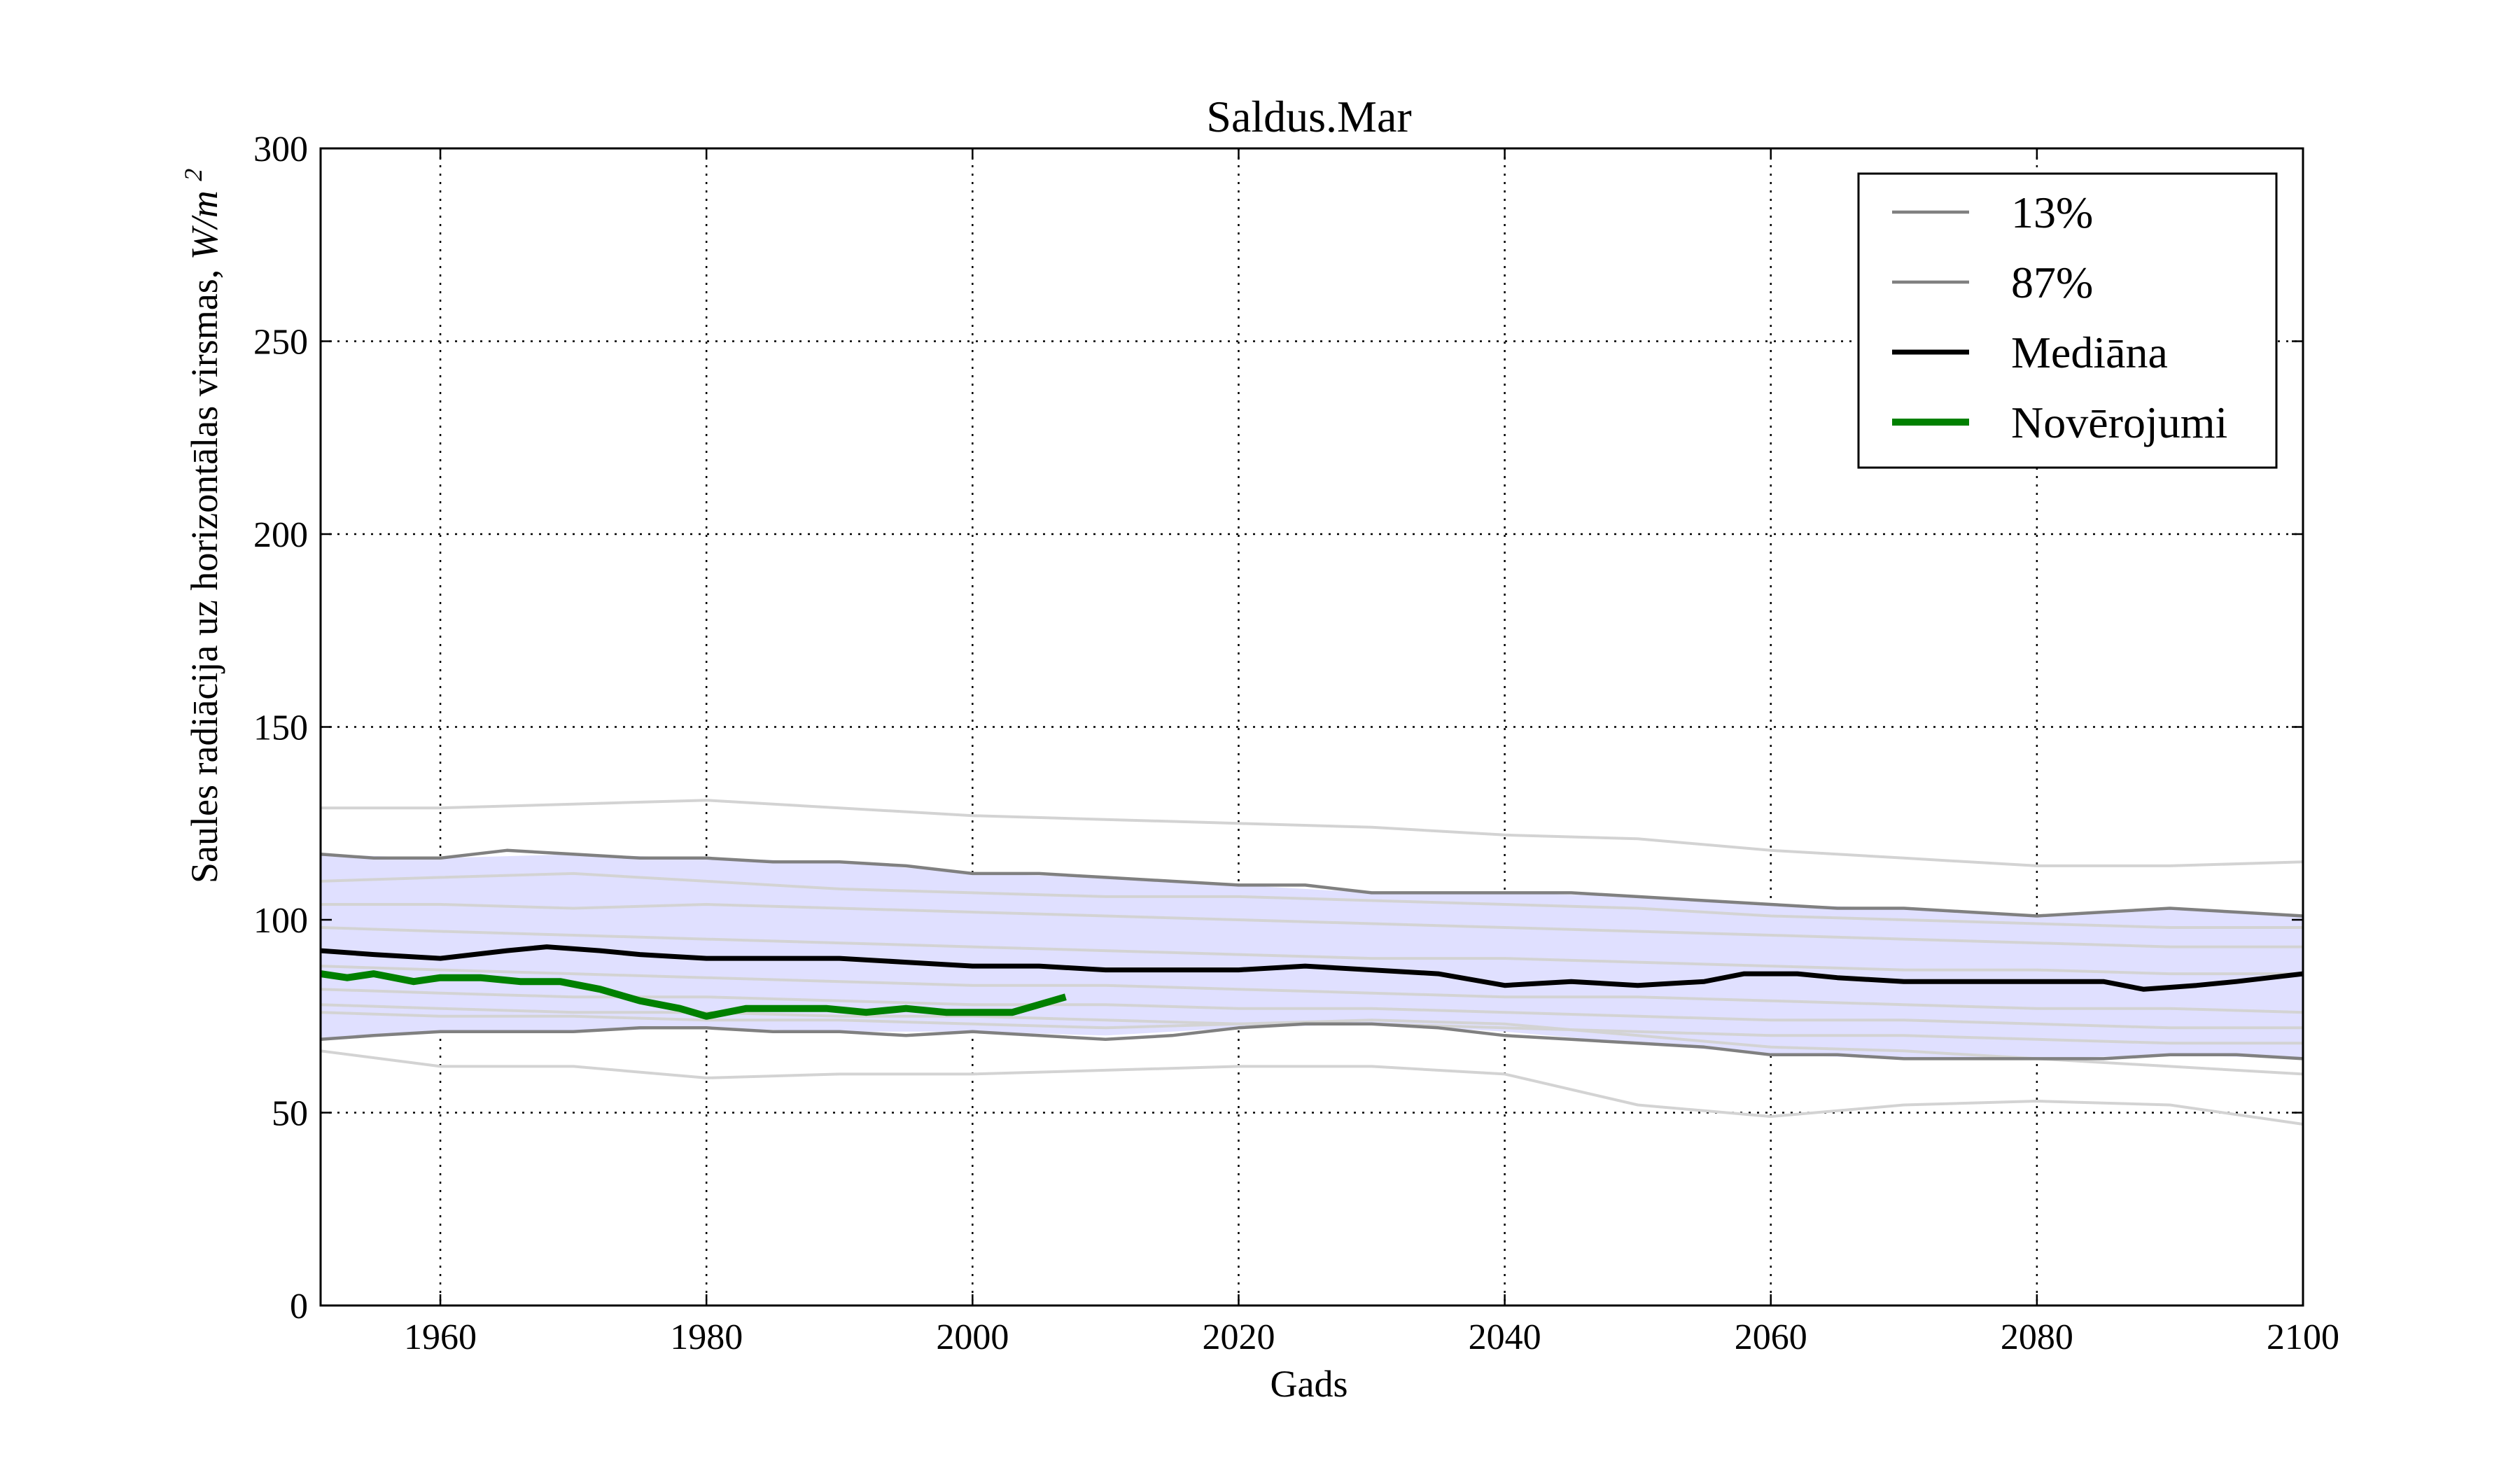 The width and height of the screenshot is (2520, 1470). What do you see at coordinates (1312, 968) in the screenshot?
I see `series-line-median` at bounding box center [1312, 968].